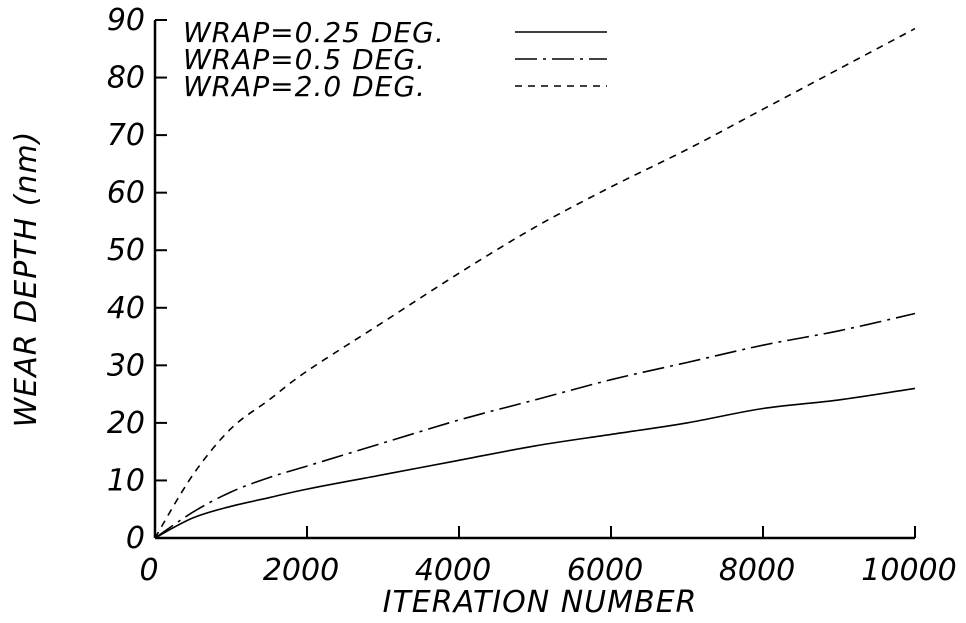  I want to click on y-tick-label: 50, so click(126, 250).